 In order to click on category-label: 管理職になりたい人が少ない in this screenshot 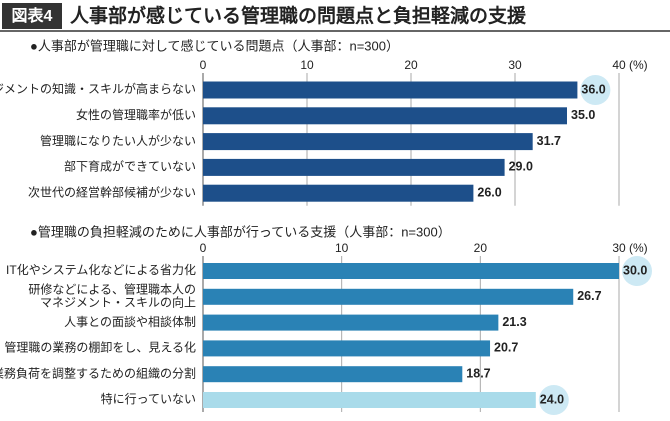, I will do `click(118, 140)`.